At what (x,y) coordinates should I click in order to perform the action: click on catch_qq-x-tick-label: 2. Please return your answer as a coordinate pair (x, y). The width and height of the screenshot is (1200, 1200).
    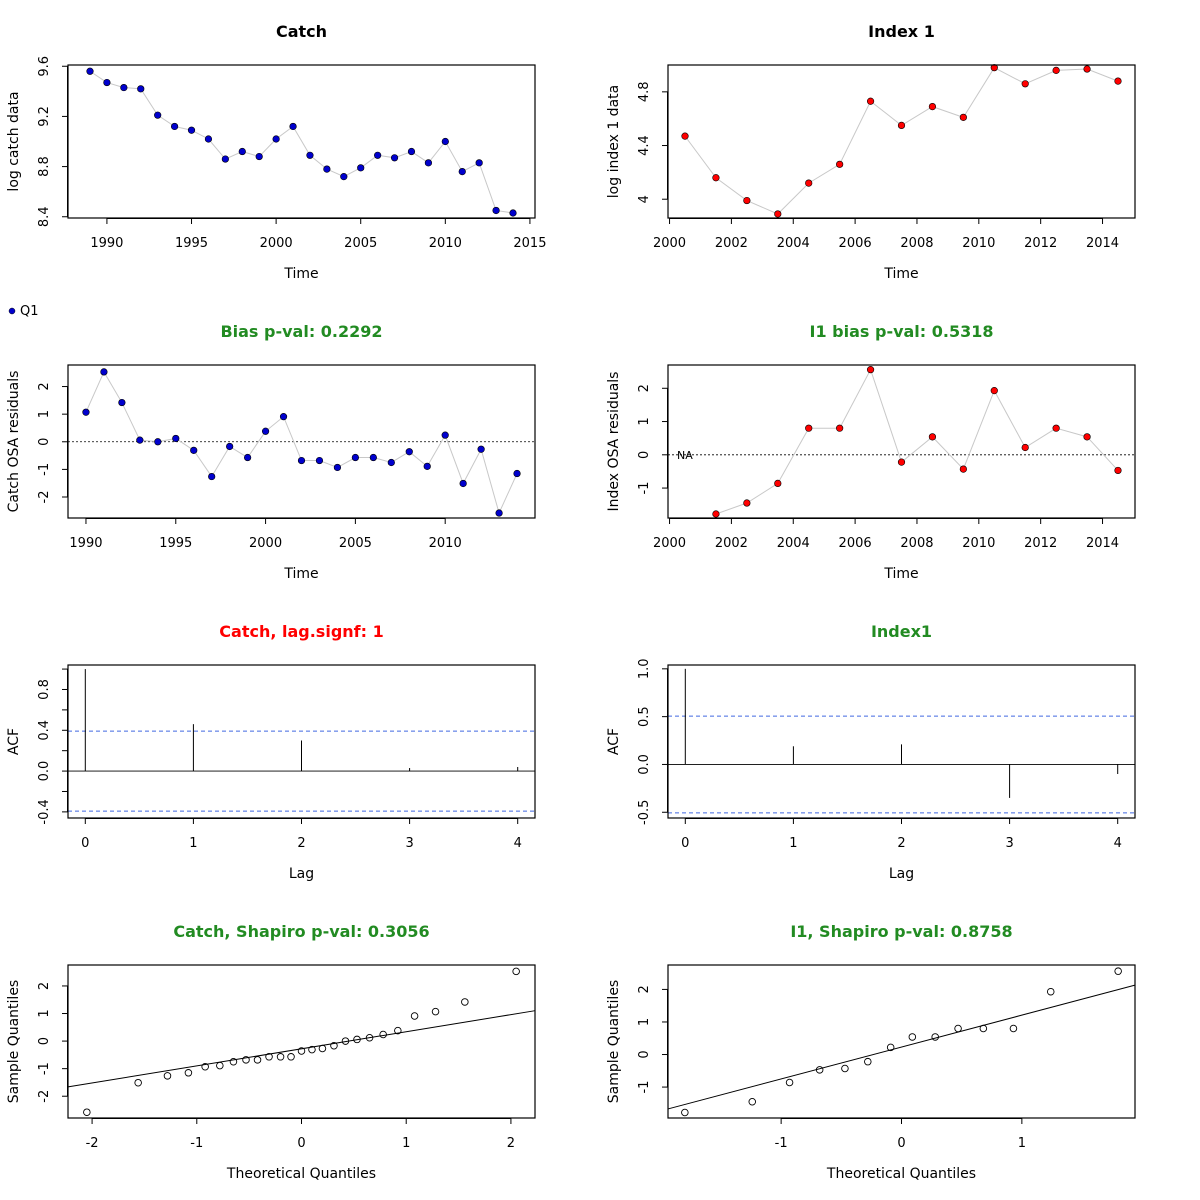
    Looking at the image, I should click on (511, 1143).